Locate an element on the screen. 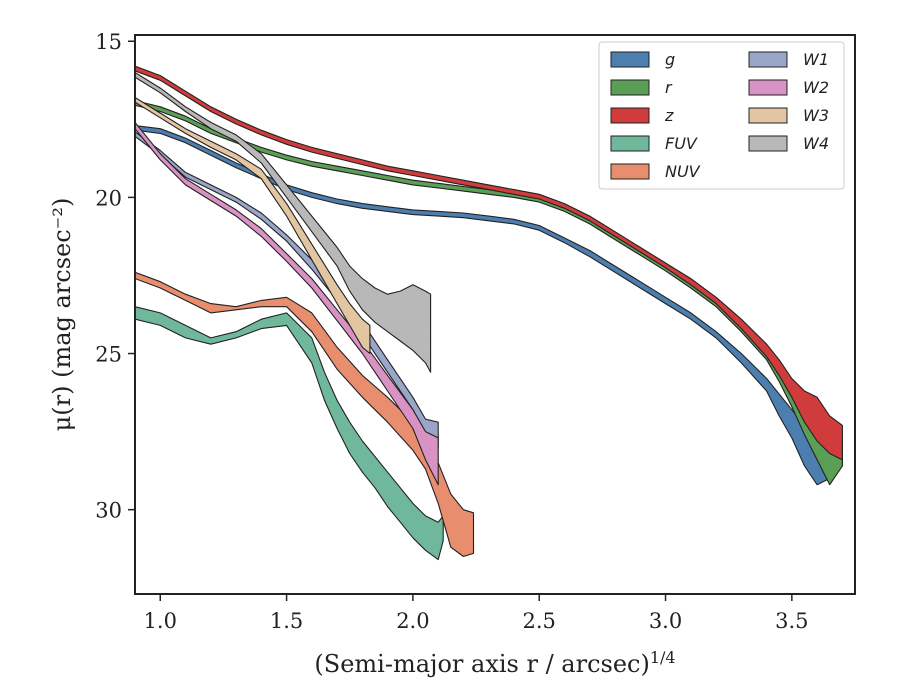  x-axis-label: (Semi-major axis r / arcsec)1/4 is located at coordinates (494, 663).